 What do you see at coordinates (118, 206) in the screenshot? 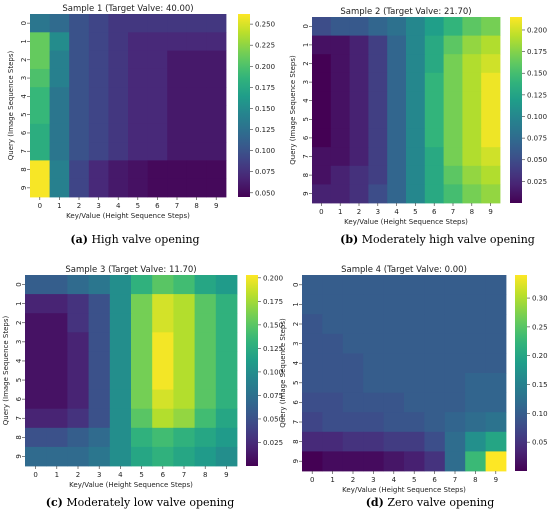
I see `x-tick-label: 4` at bounding box center [118, 206].